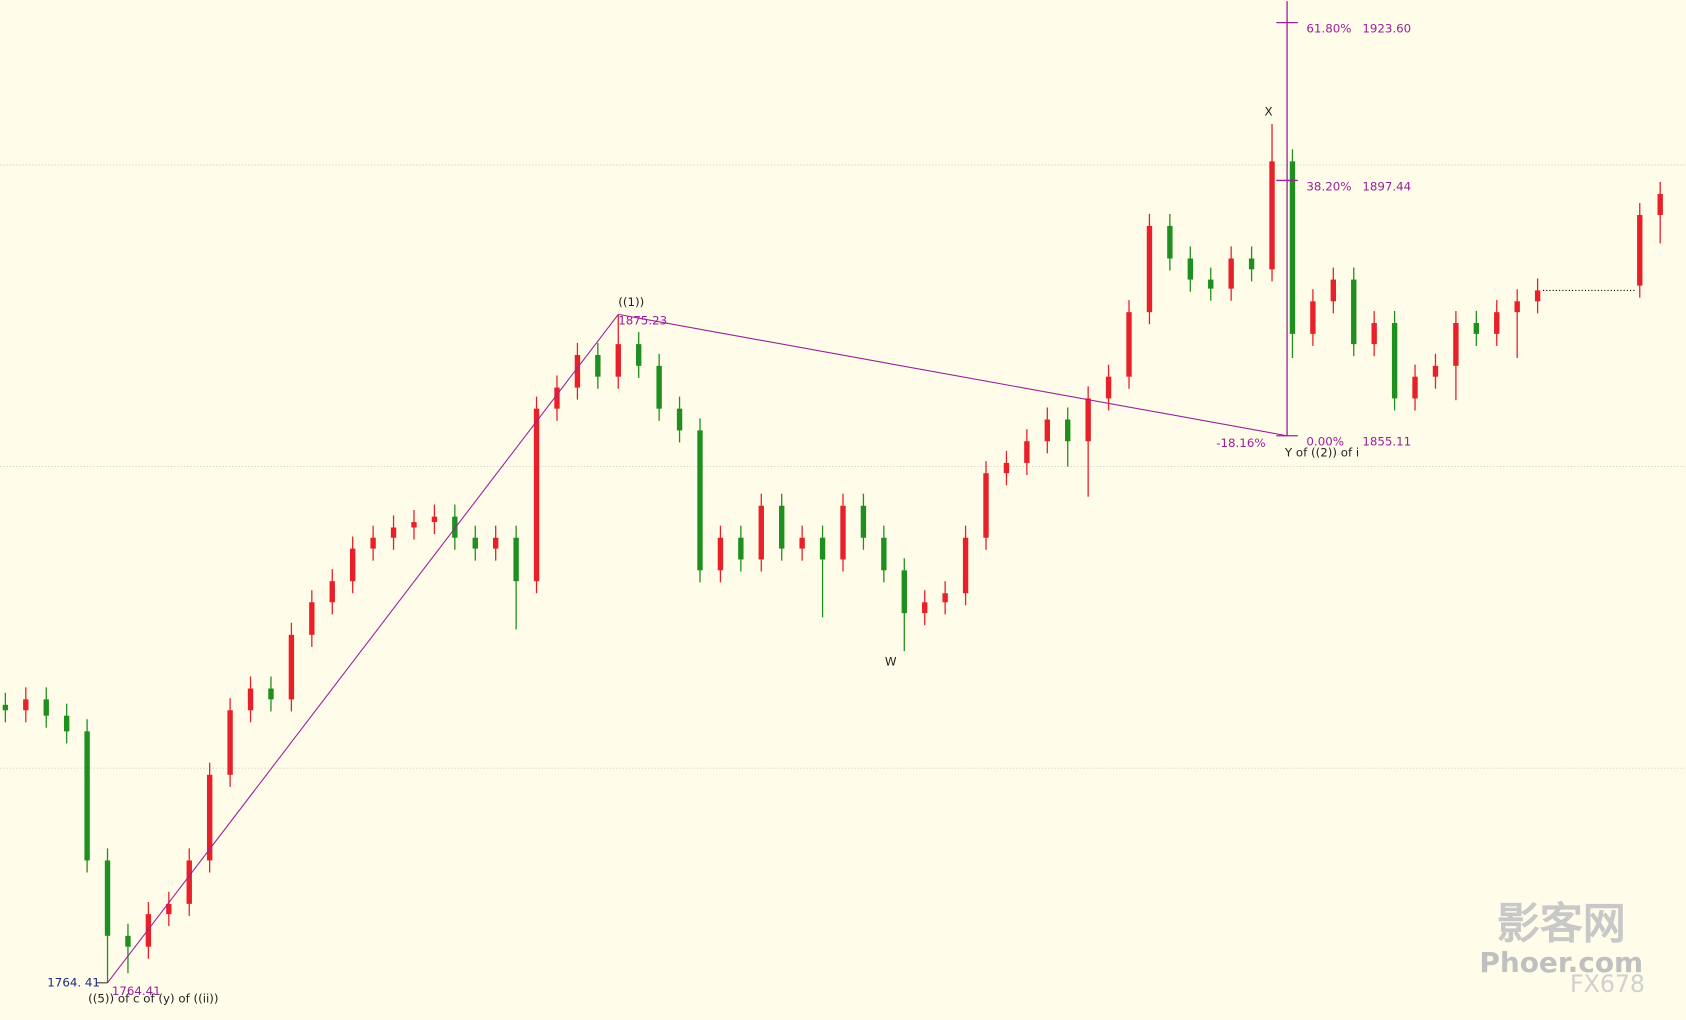 This screenshot has width=1686, height=1020. Describe the element at coordinates (891, 661) in the screenshot. I see `wave-label: W` at that location.